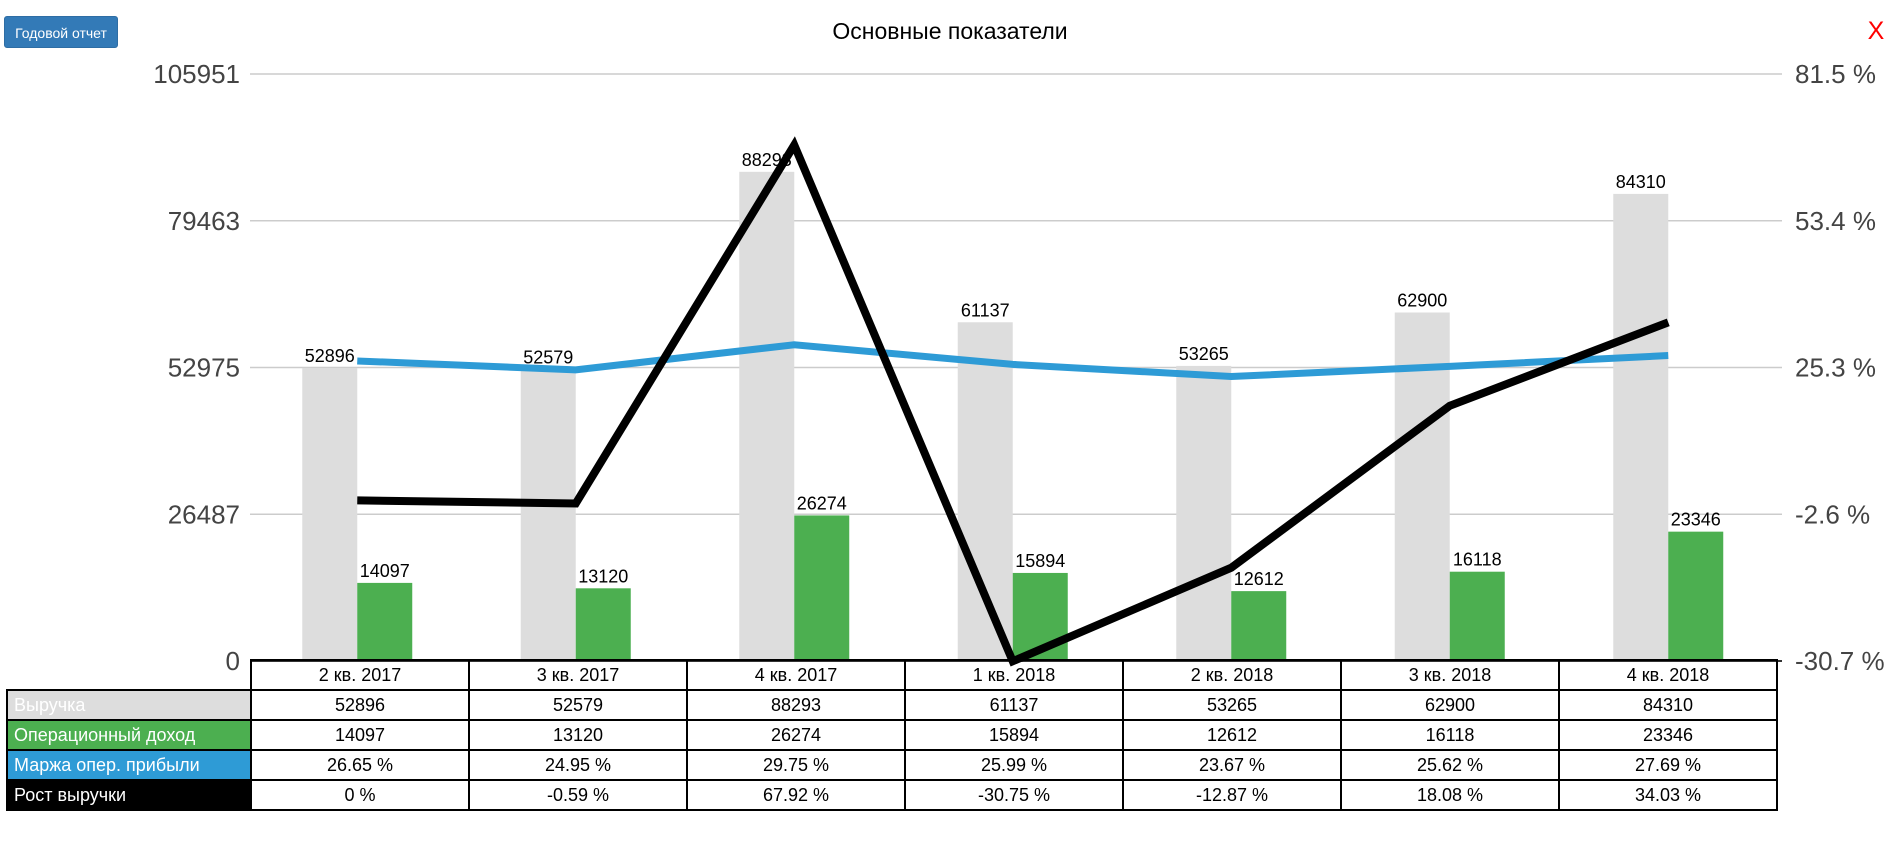  What do you see at coordinates (1696, 520) in the screenshot?
I see `operating-income-bar-label: 23346` at bounding box center [1696, 520].